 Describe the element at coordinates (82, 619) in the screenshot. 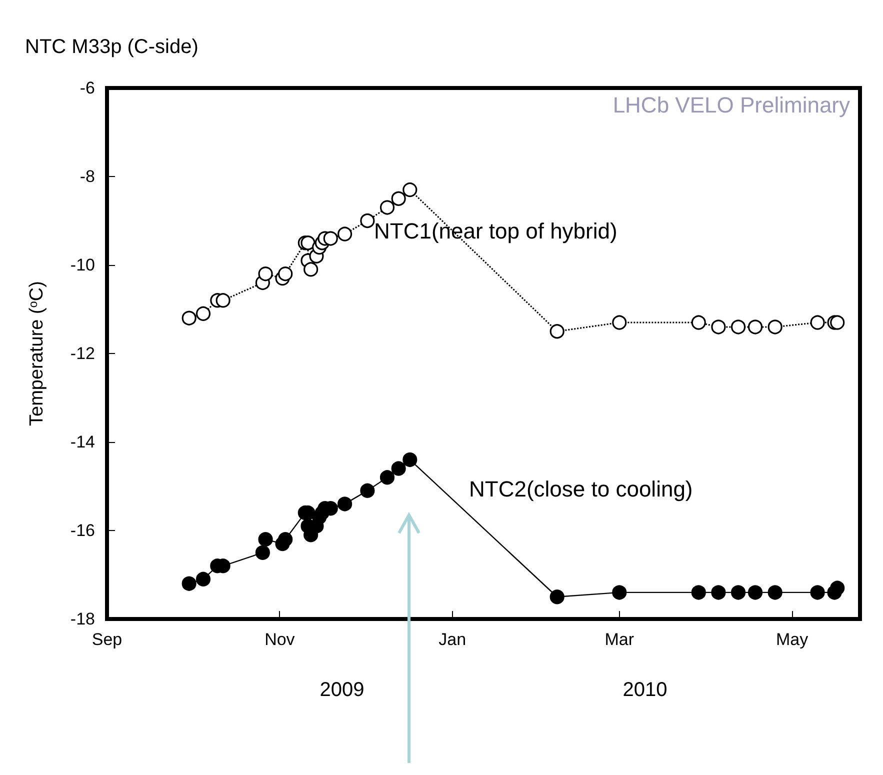

I see `y-tick-label: -18` at that location.